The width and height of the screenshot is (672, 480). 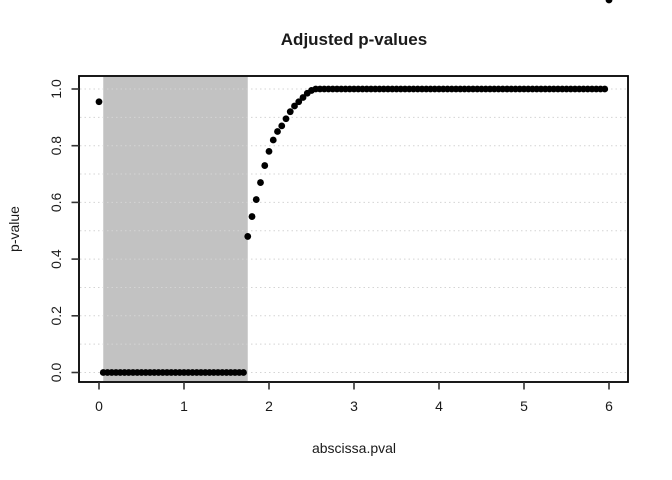 What do you see at coordinates (56, 373) in the screenshot?
I see `y-tick-label: 0.0` at bounding box center [56, 373].